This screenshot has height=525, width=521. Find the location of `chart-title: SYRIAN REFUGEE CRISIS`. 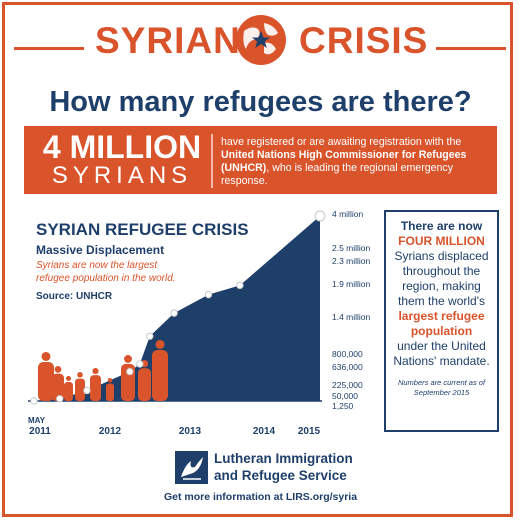

chart-title: SYRIAN REFUGEE CRISIS is located at coordinates (142, 229).